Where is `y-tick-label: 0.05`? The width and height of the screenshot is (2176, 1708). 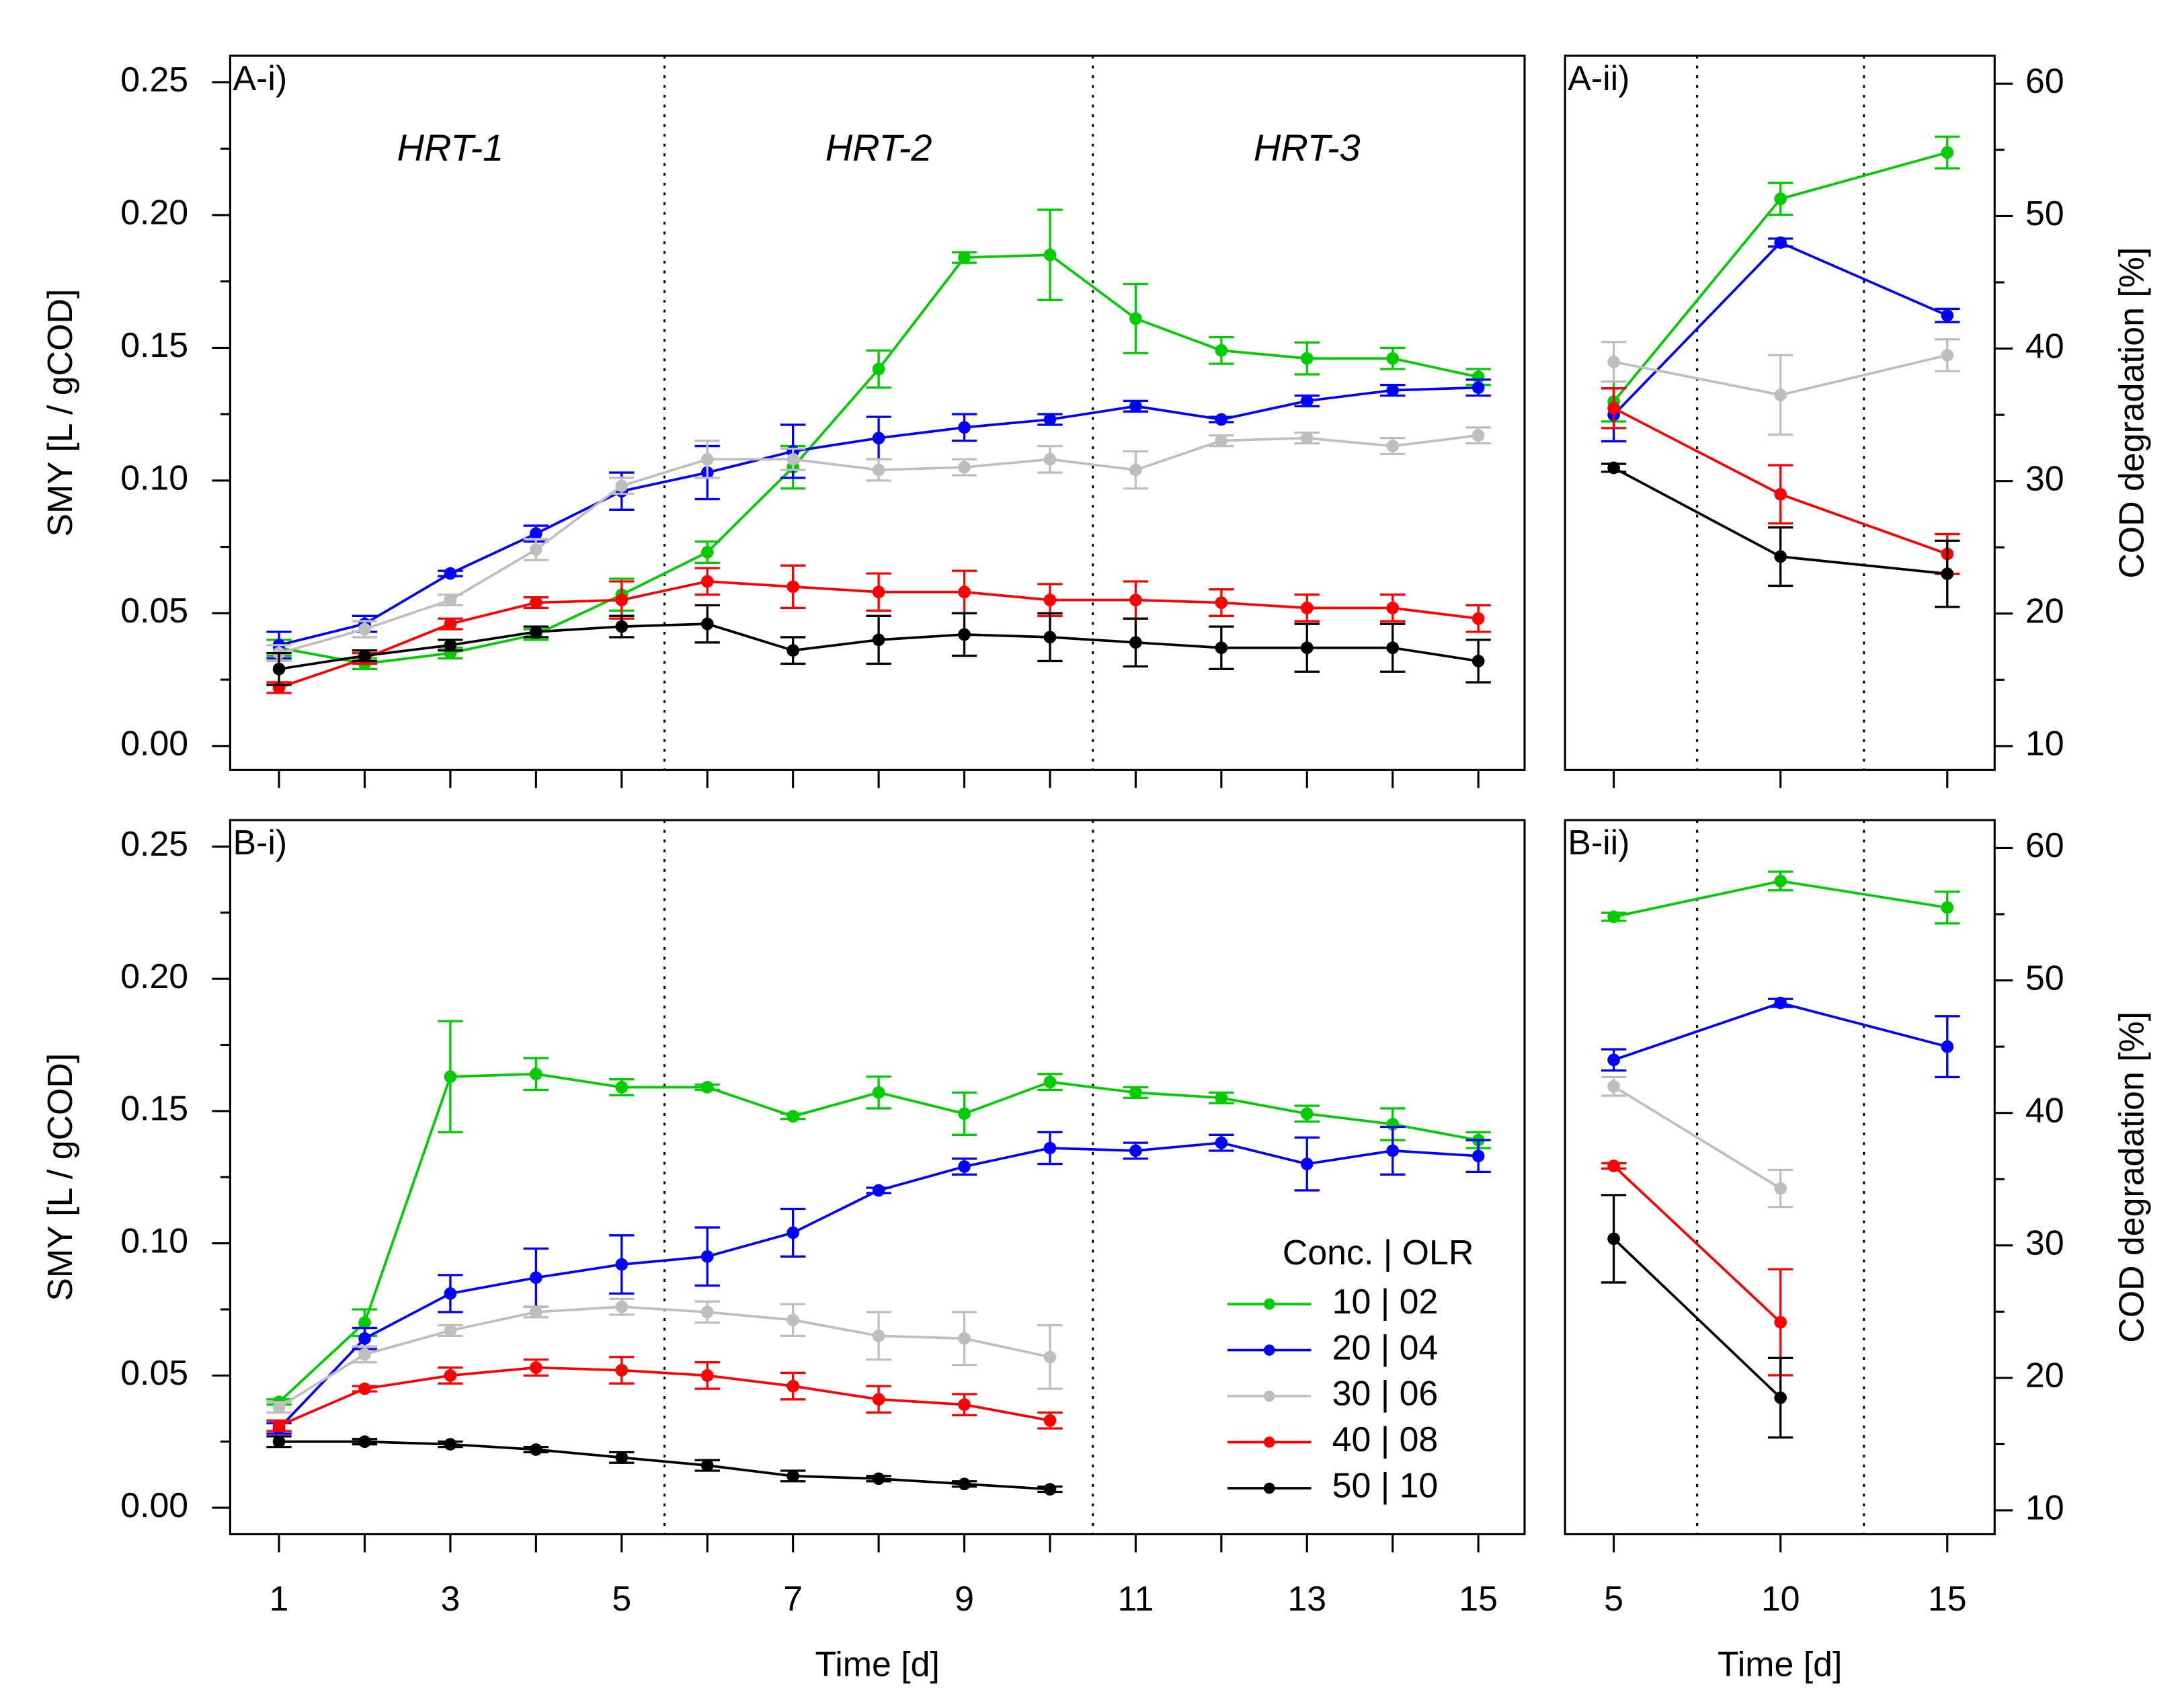 y-tick-label: 0.05 is located at coordinates (154, 1372).